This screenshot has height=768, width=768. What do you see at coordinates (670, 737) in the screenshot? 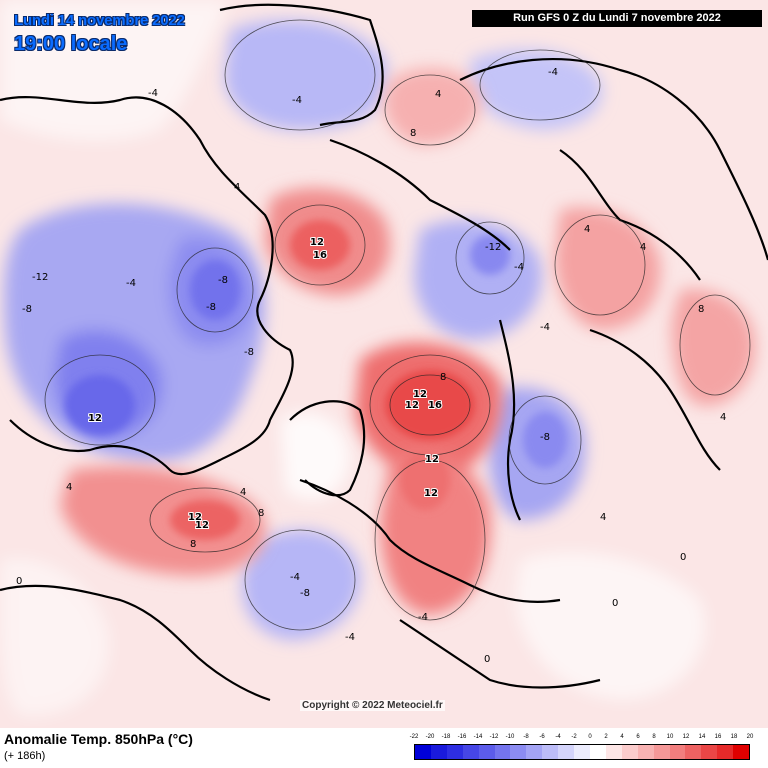
I see `scale-tick-label: 10` at bounding box center [670, 737].